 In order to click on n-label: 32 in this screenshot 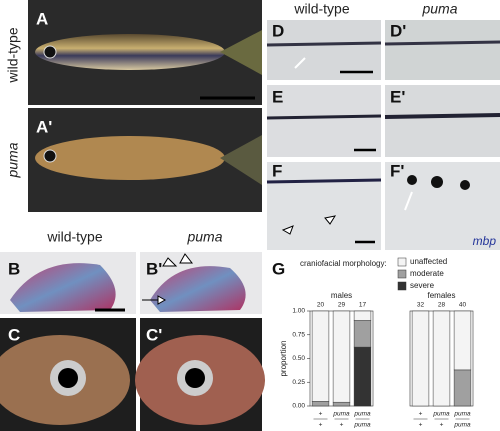, I will do `click(421, 305)`.